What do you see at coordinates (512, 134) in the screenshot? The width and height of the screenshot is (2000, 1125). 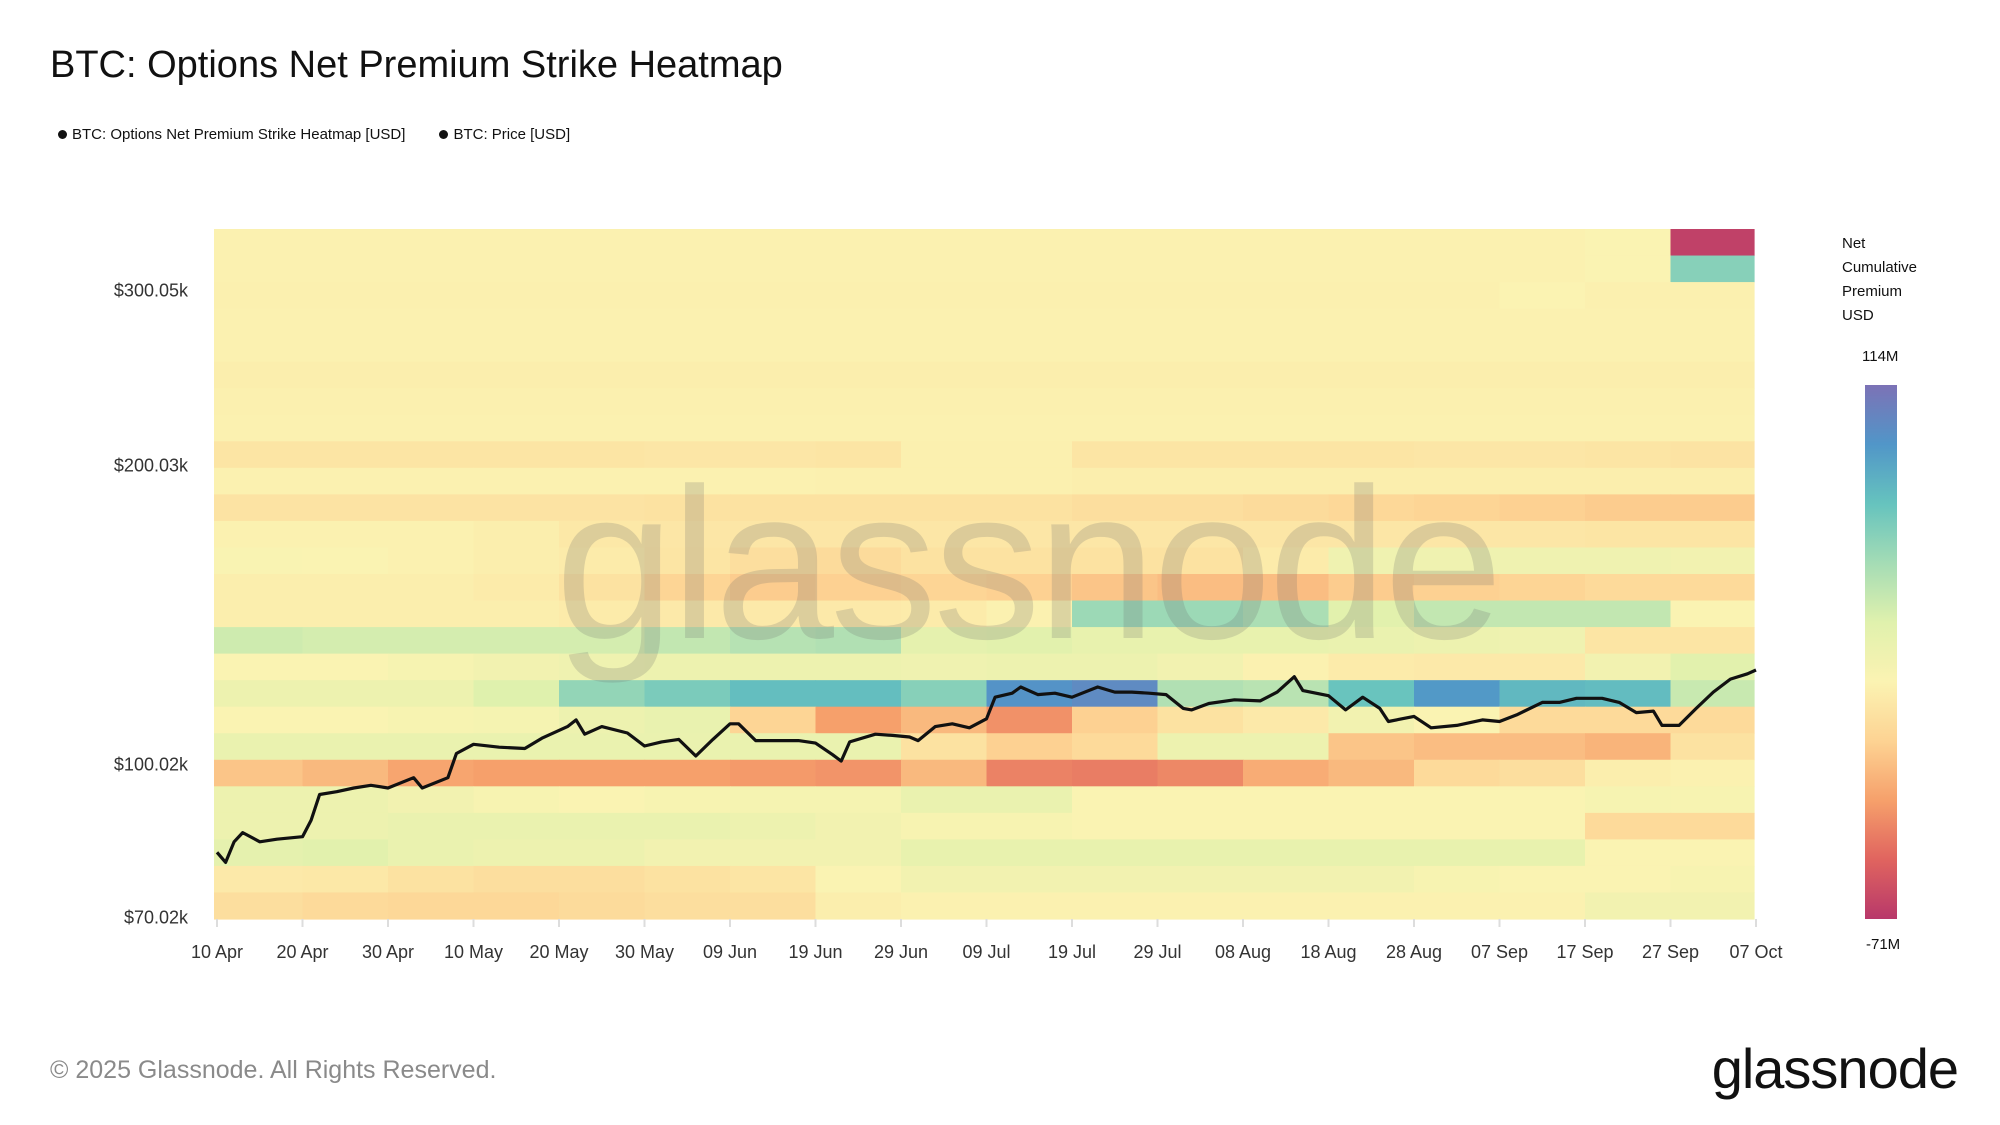 I see `legend-label-price: BTC: Price [USD]` at bounding box center [512, 134].